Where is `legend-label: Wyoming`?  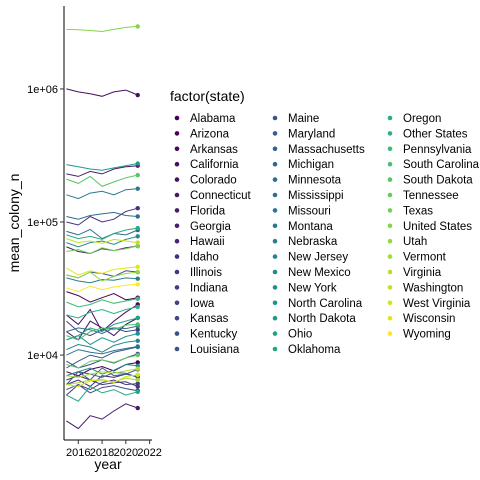
legend-label: Wyoming is located at coordinates (427, 335).